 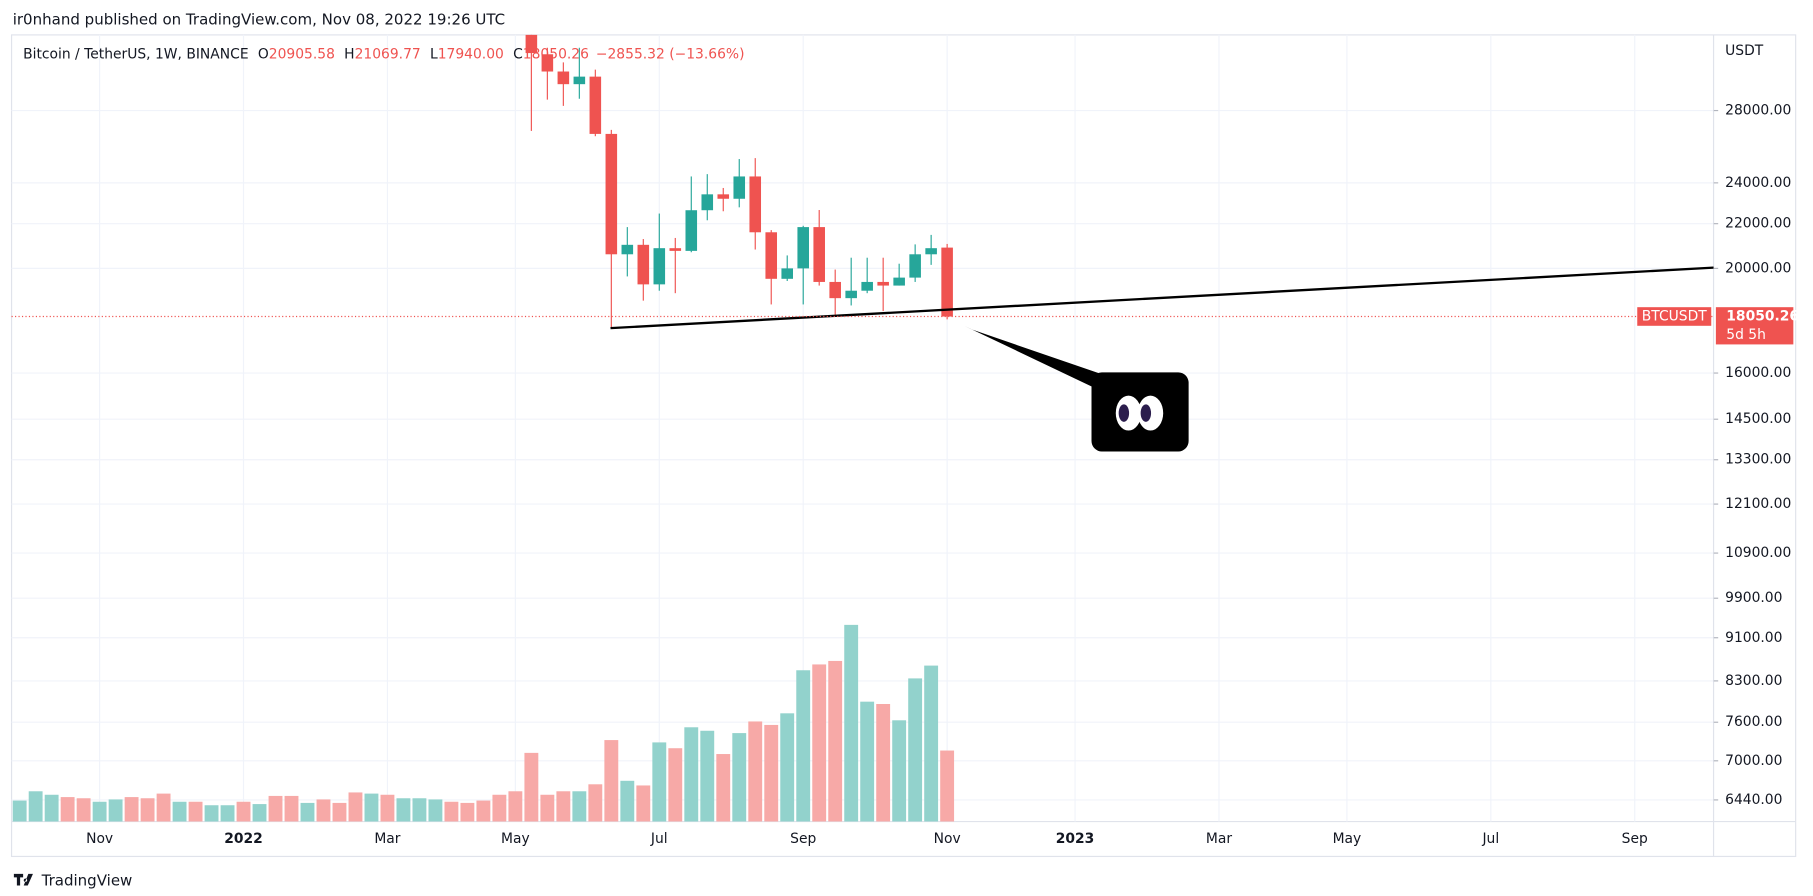 What do you see at coordinates (1075, 839) in the screenshot?
I see `x-tick-label: 2023` at bounding box center [1075, 839].